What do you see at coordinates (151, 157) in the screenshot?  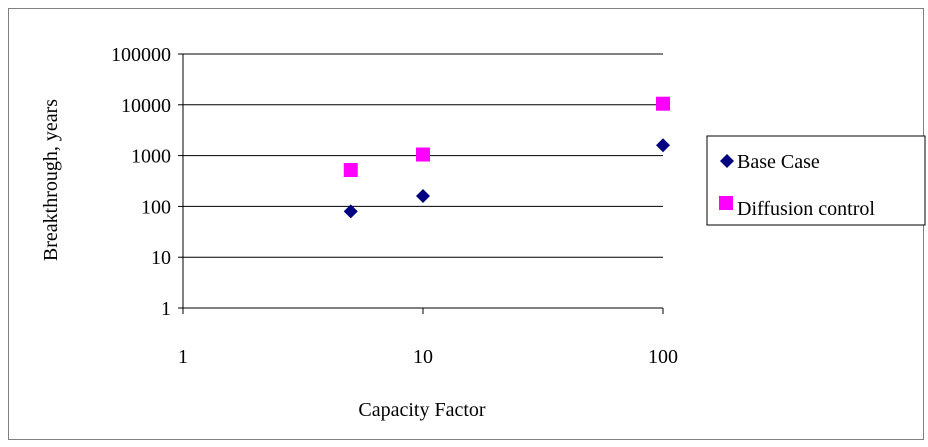 I see `y-tick-label: 1000` at bounding box center [151, 157].